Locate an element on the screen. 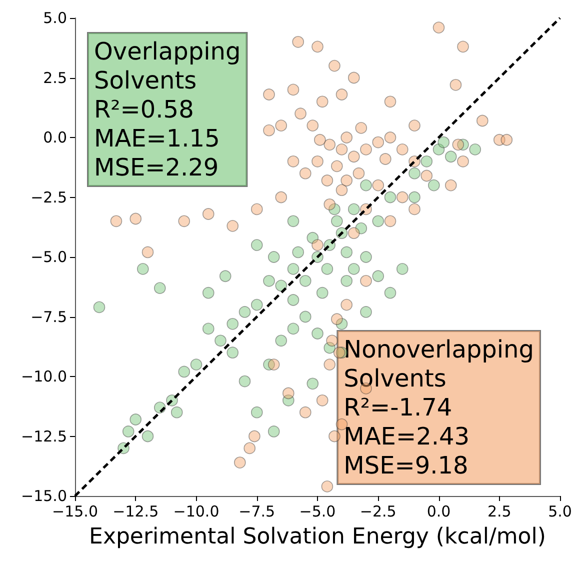  y-tick-label: −2.5 is located at coordinates (48, 197).